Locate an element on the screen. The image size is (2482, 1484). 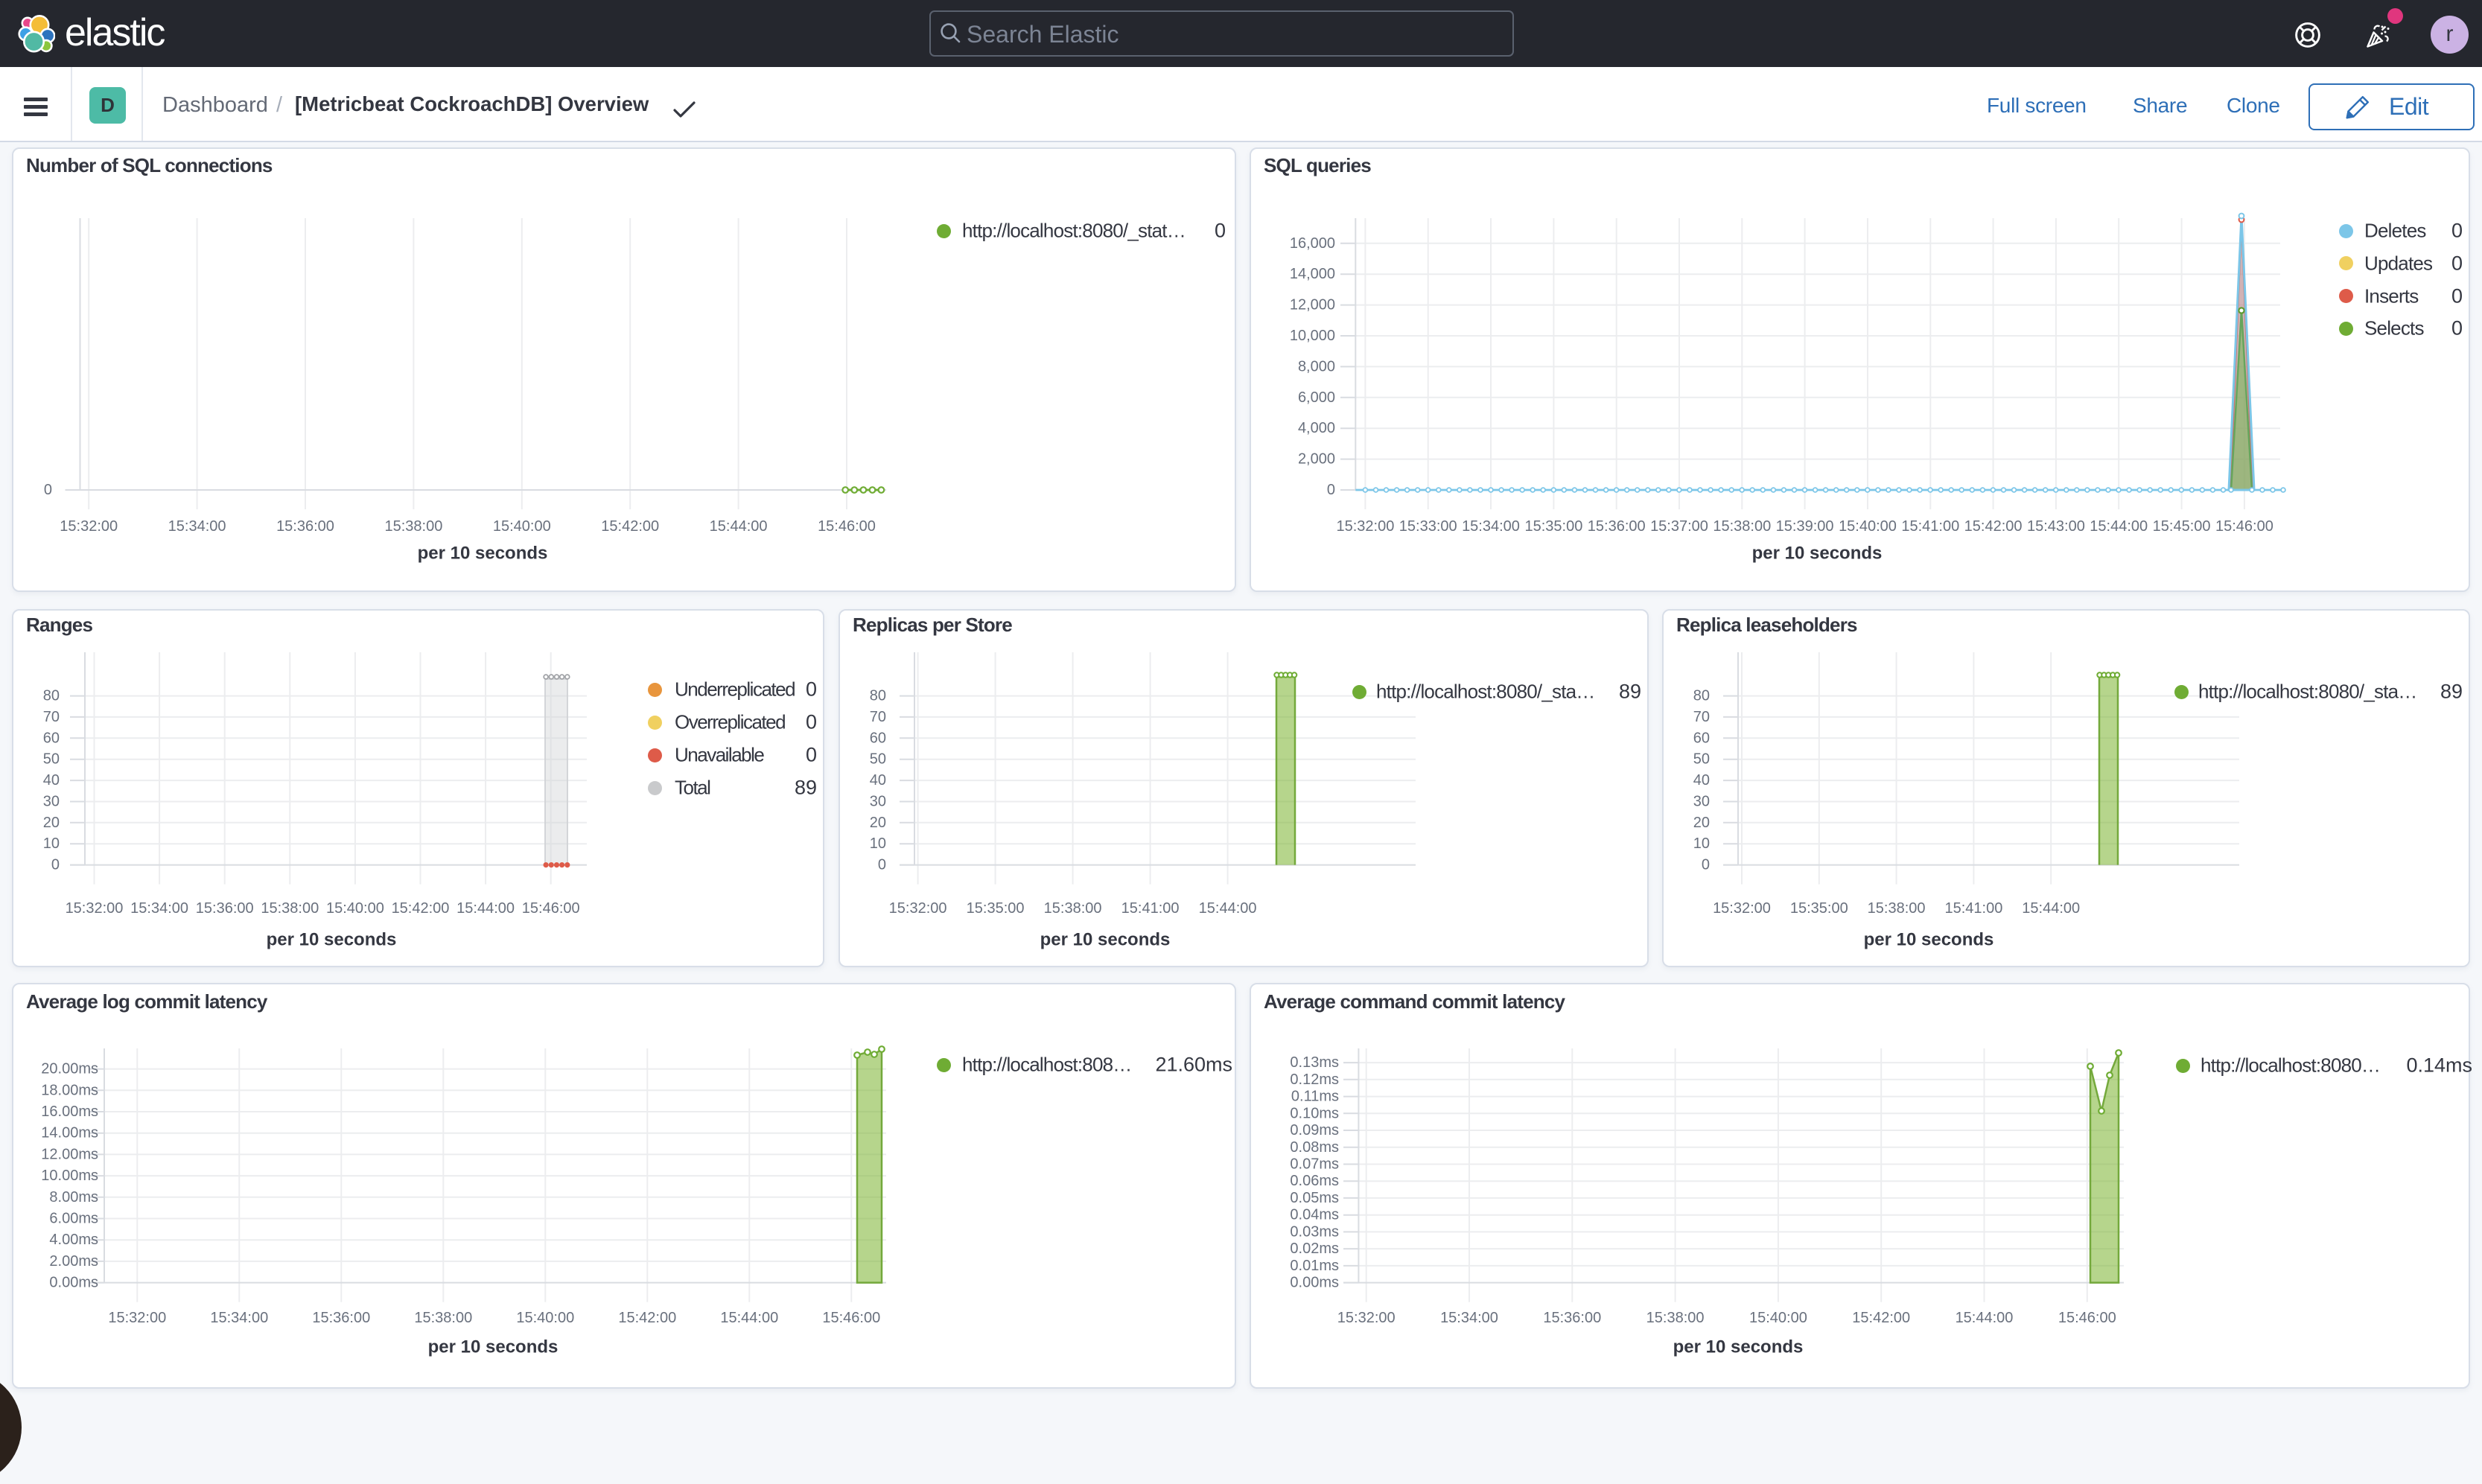
svg-text: 2.00ms is located at coordinates (73, 1261).